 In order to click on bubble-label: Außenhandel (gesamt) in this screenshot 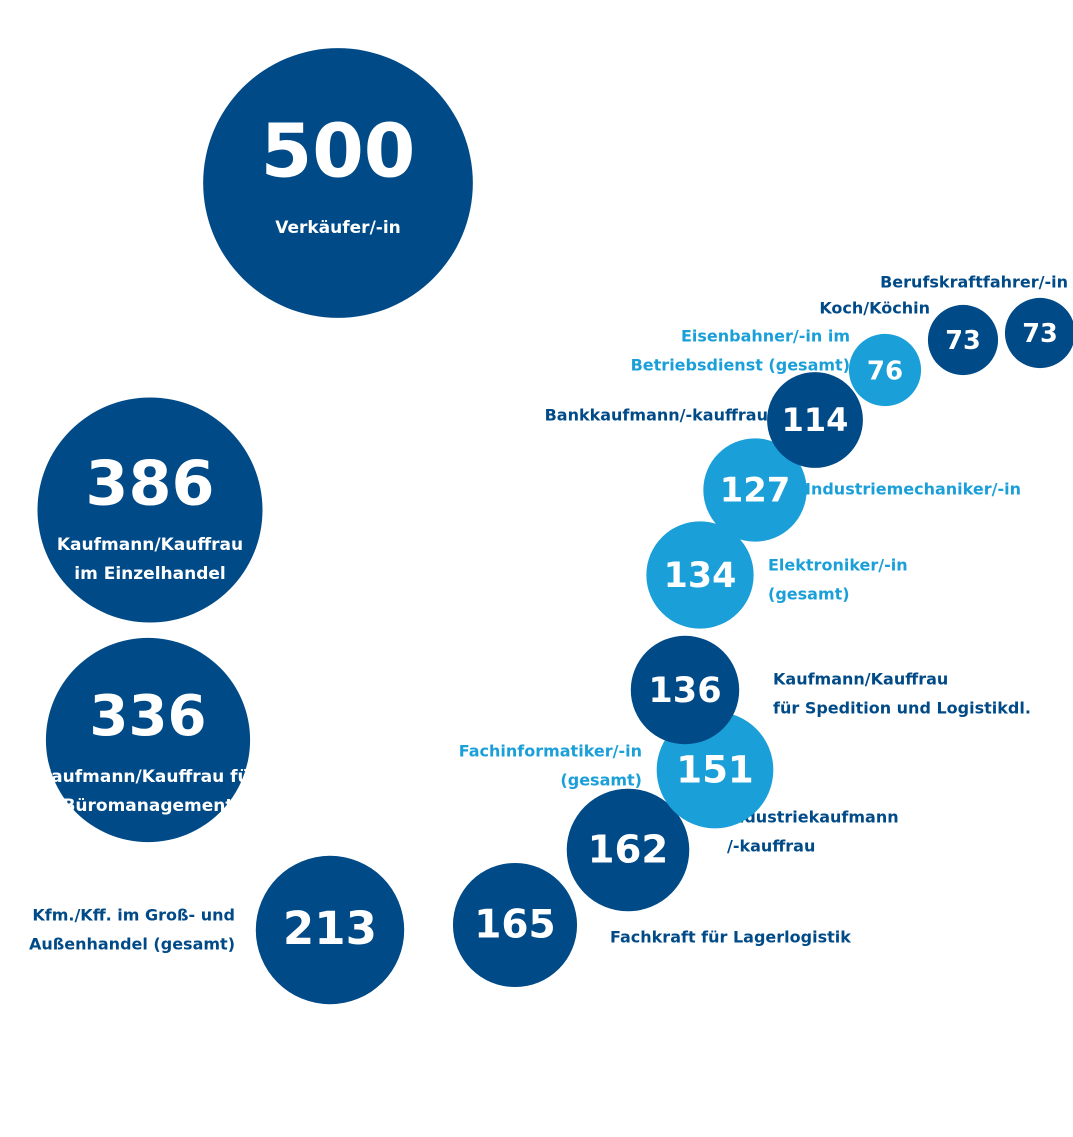, I will do `click(132, 944)`.